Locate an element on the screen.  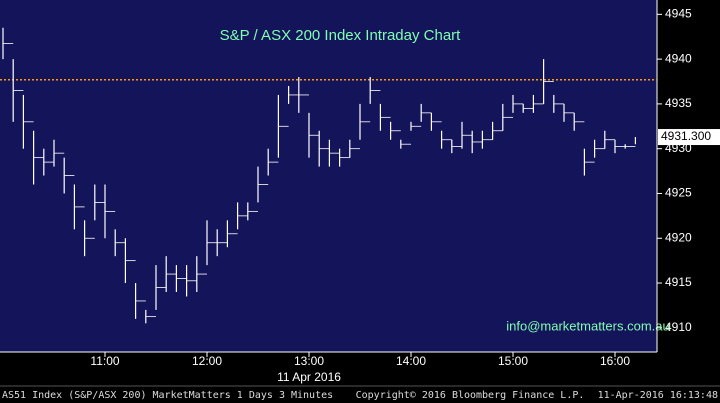
last-value-label: 4931.300 is located at coordinates (686, 136).